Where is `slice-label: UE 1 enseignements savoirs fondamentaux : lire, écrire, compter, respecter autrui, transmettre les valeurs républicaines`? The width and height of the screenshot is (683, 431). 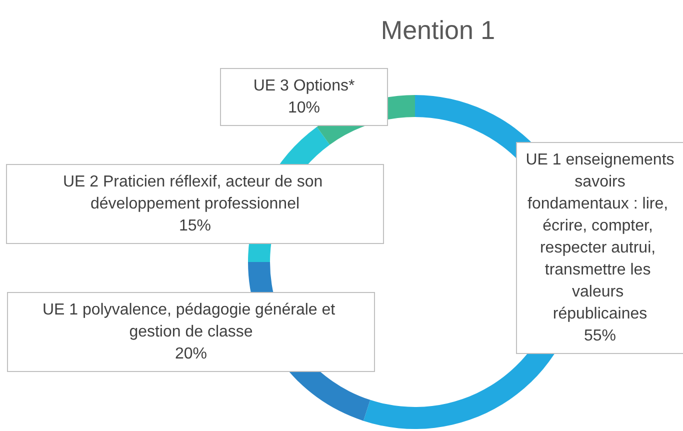
slice-label: UE 1 enseignements savoirs fondamentaux : lire, écrire, compter, respecter autrui, transmettre les valeurs républicaines is located at coordinates (600, 237).